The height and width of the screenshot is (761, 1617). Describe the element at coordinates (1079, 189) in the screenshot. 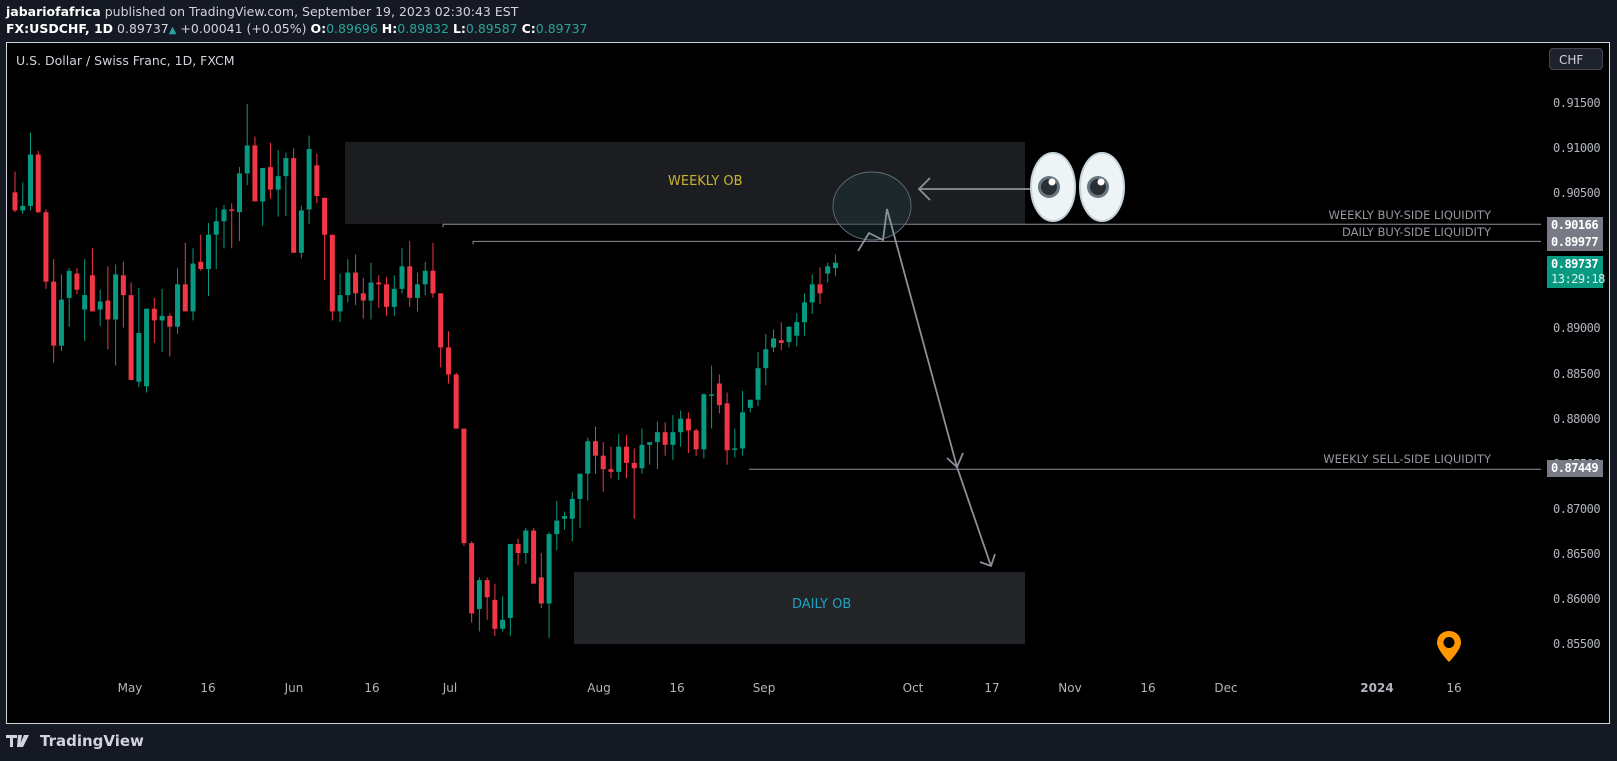

I see `eyes-icon` at that location.